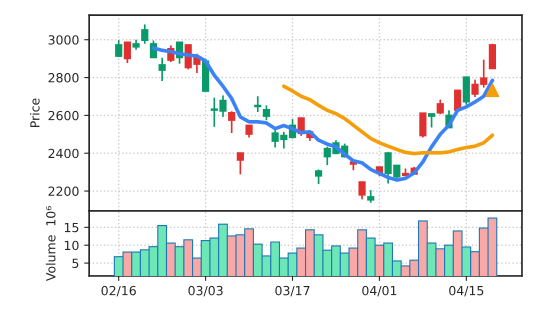 The height and width of the screenshot is (322, 537). Describe the element at coordinates (75, 263) in the screenshot. I see `y-tick-label: 5` at that location.